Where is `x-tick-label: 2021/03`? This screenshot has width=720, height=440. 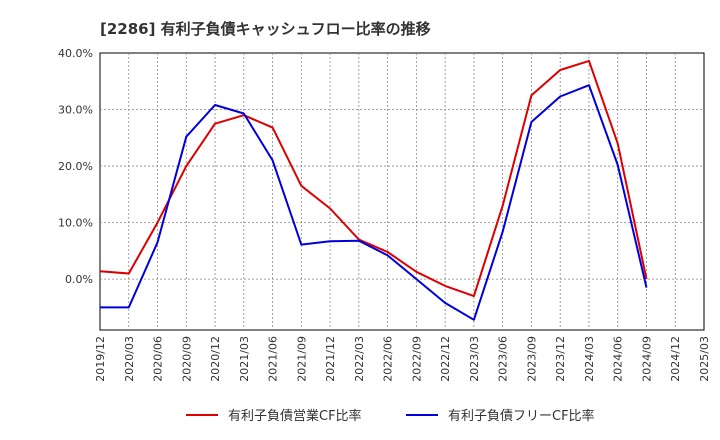
x-tick-label: 2021/03 is located at coordinates (244, 359).